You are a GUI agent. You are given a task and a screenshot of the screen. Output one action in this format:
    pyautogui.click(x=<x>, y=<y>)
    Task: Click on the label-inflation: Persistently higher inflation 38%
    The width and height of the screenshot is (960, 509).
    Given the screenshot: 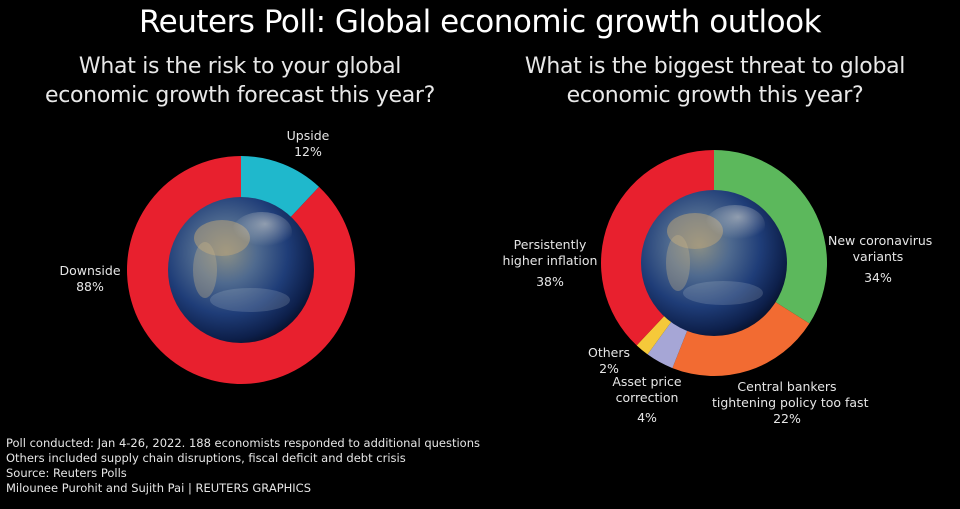 What is the action you would take?
    pyautogui.click(x=550, y=263)
    